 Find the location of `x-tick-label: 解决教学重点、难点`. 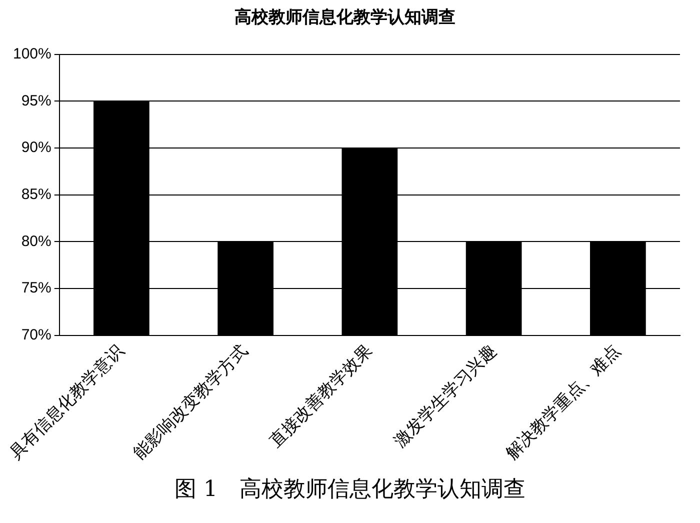

x-tick-label: 解决教学重点、难点 is located at coordinates (563, 402).